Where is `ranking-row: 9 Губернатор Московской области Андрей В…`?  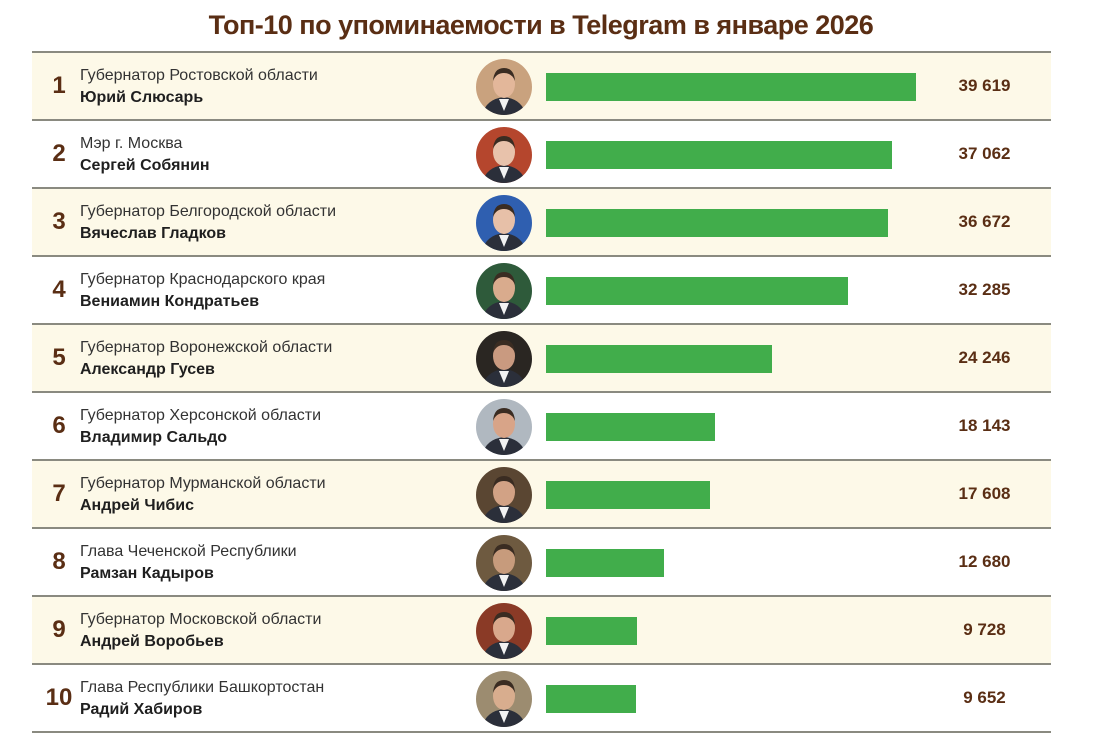
ranking-row: 9 Губернатор Московской области Андрей В… is located at coordinates (541, 631).